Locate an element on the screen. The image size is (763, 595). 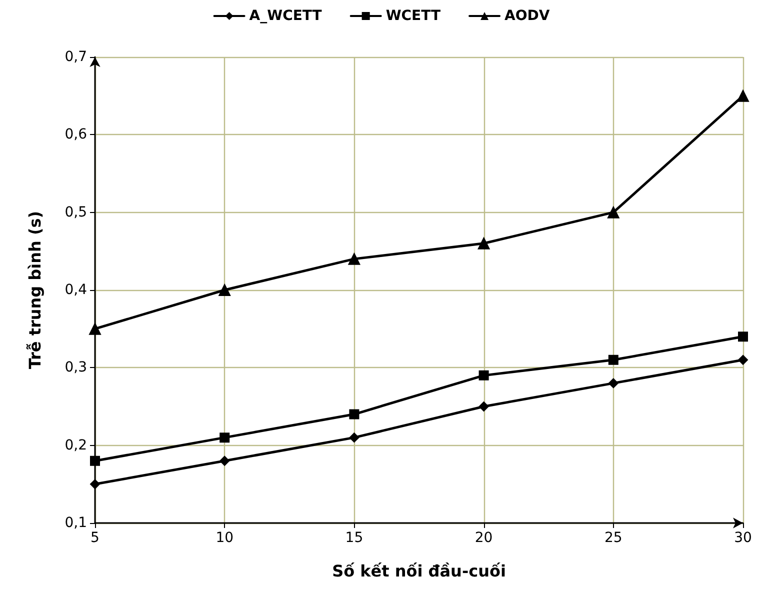
y-tick-label: 0,5 is located at coordinates (75, 212).